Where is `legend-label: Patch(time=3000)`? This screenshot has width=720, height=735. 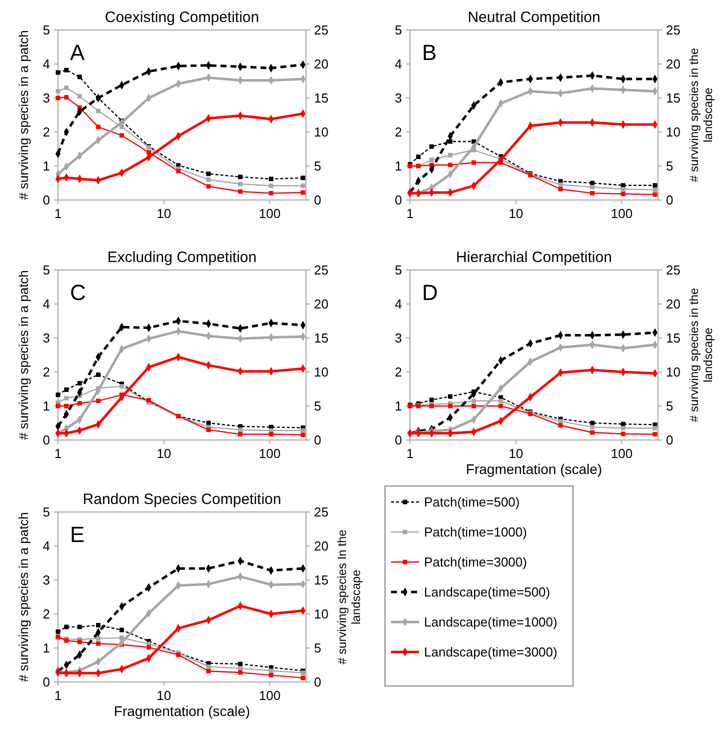
legend-label: Patch(time=3000) is located at coordinates (475, 562).